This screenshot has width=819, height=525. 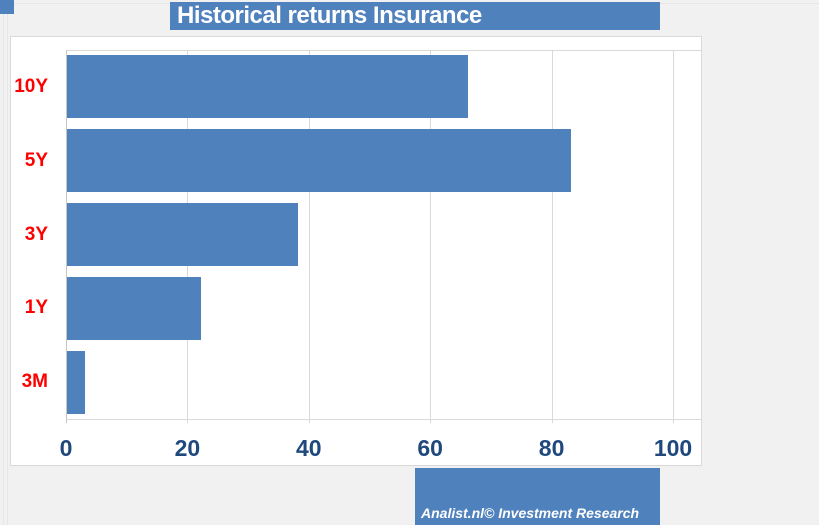 I want to click on bar-10Y, so click(x=267, y=87).